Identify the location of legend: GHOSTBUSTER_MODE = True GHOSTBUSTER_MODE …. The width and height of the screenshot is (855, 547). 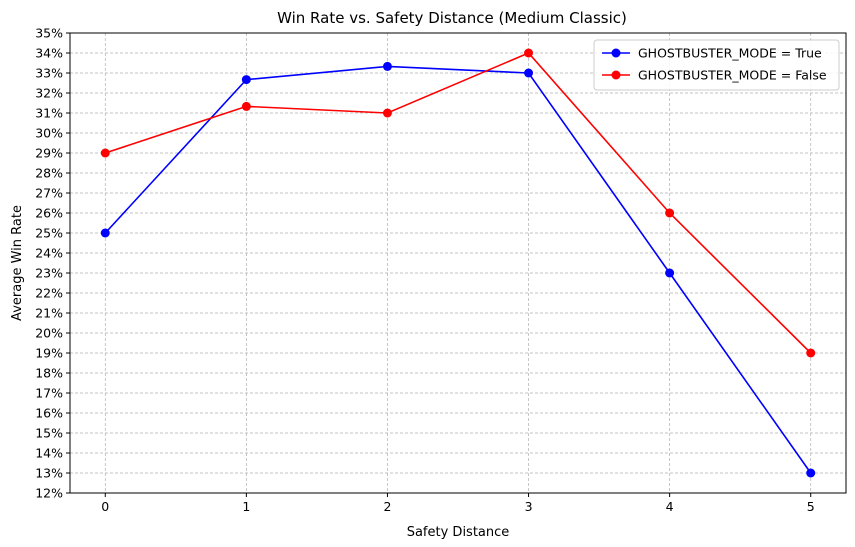
(716, 65).